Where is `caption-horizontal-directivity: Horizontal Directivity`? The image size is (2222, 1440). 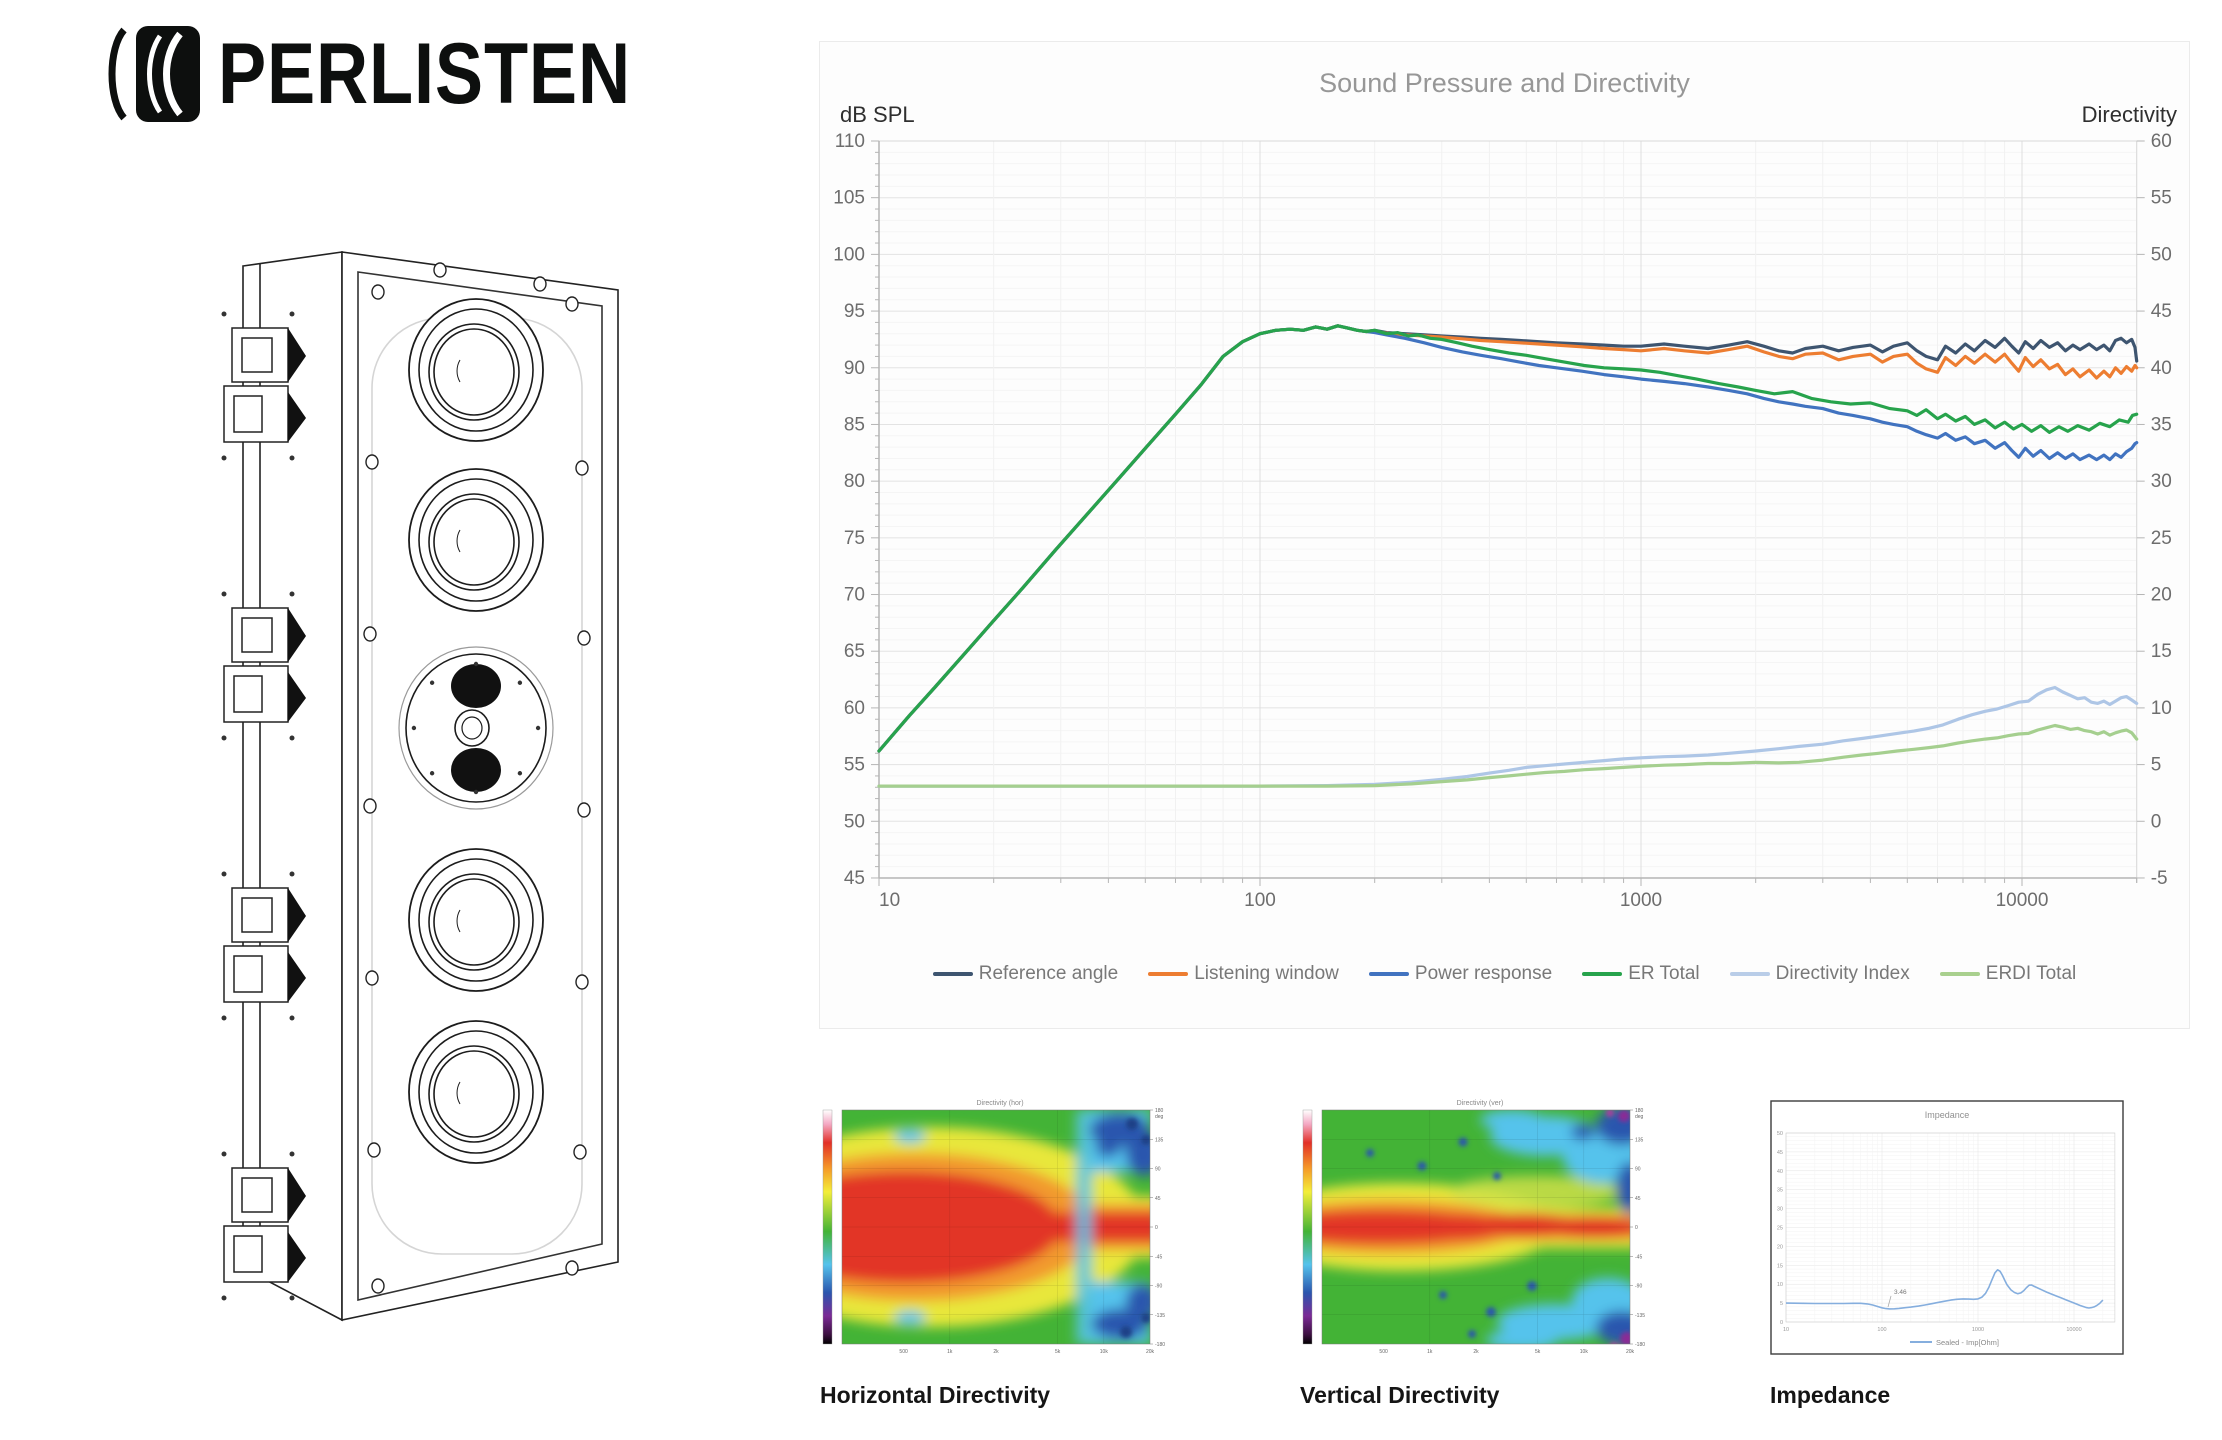 caption-horizontal-directivity: Horizontal Directivity is located at coordinates (935, 1395).